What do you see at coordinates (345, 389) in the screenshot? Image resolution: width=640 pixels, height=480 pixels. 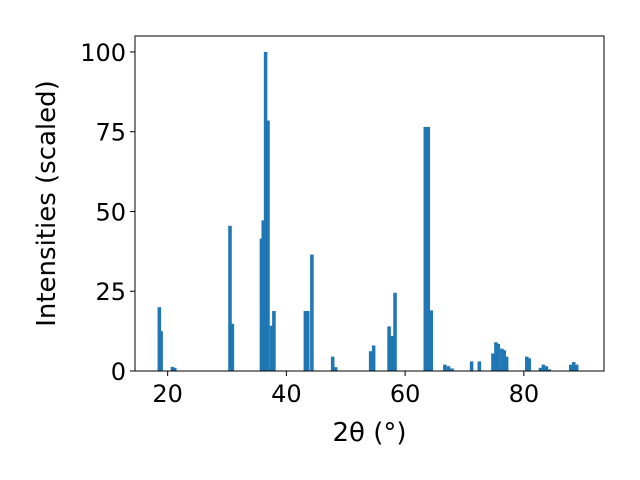 I see `x-axis-ticks: 20 40 60 80` at bounding box center [345, 389].